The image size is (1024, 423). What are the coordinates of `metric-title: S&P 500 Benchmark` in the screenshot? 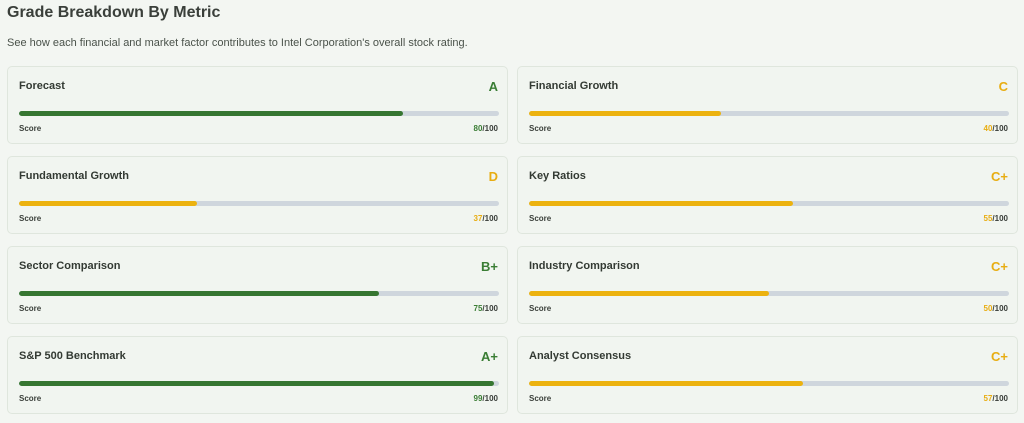 It's located at (72, 356).